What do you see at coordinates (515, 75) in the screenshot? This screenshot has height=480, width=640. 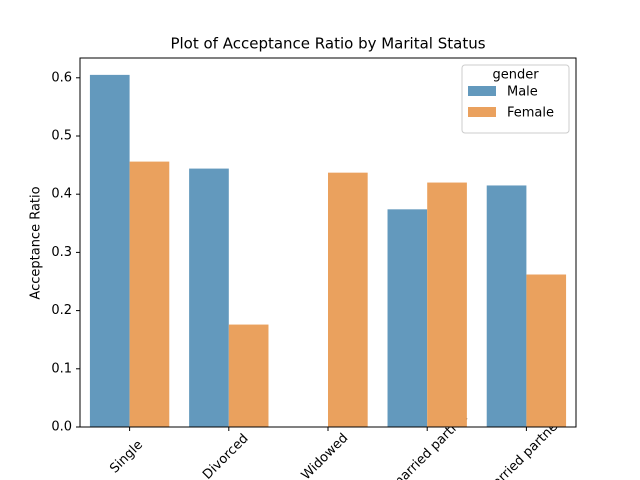 I see `legend-title: gender` at bounding box center [515, 75].